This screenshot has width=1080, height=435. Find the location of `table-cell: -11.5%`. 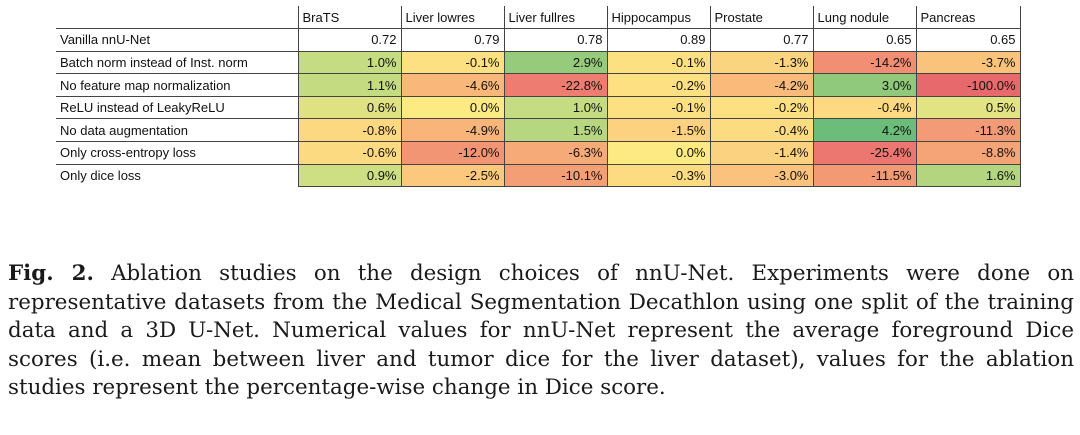

table-cell: -11.5% is located at coordinates (864, 175).